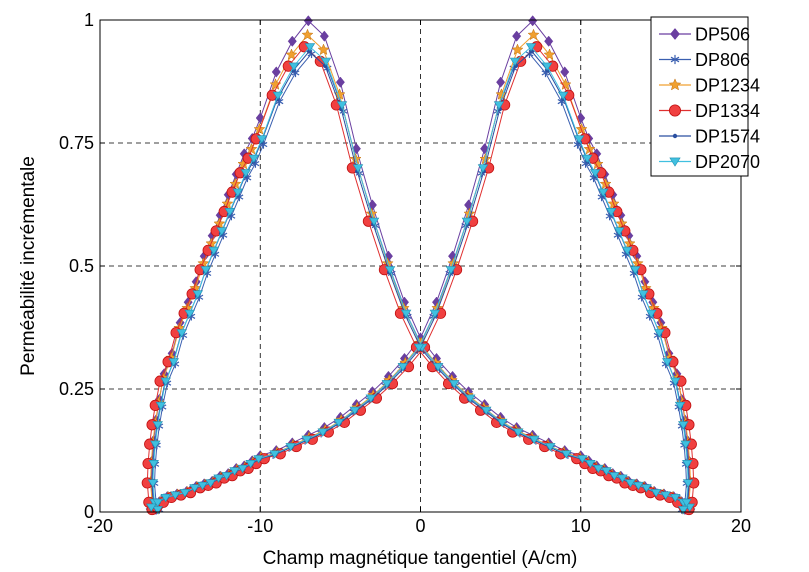 The width and height of the screenshot is (809, 572). I want to click on x-tick-label: 20, so click(741, 526).